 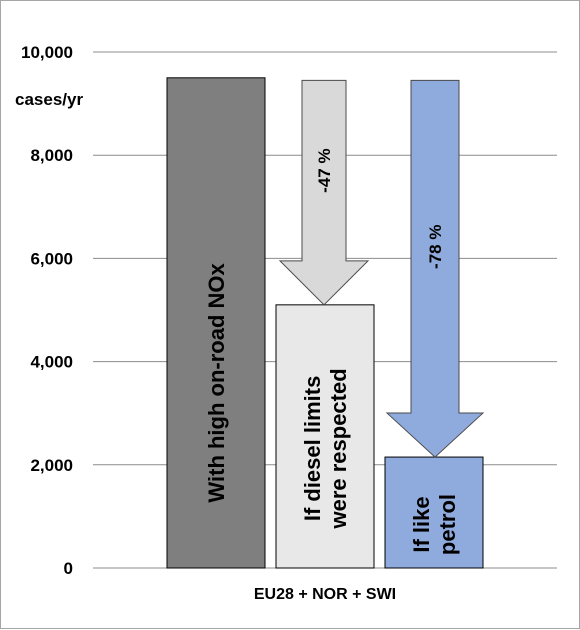 What do you see at coordinates (51, 258) in the screenshot?
I see `y-tick-label: 6,000` at bounding box center [51, 258].